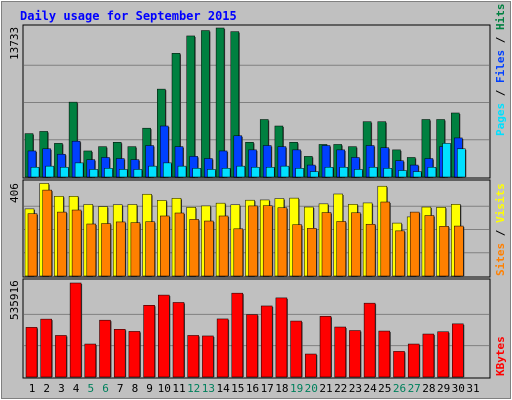 The image size is (512, 400). I want to click on day-label: 25, so click(384, 388).